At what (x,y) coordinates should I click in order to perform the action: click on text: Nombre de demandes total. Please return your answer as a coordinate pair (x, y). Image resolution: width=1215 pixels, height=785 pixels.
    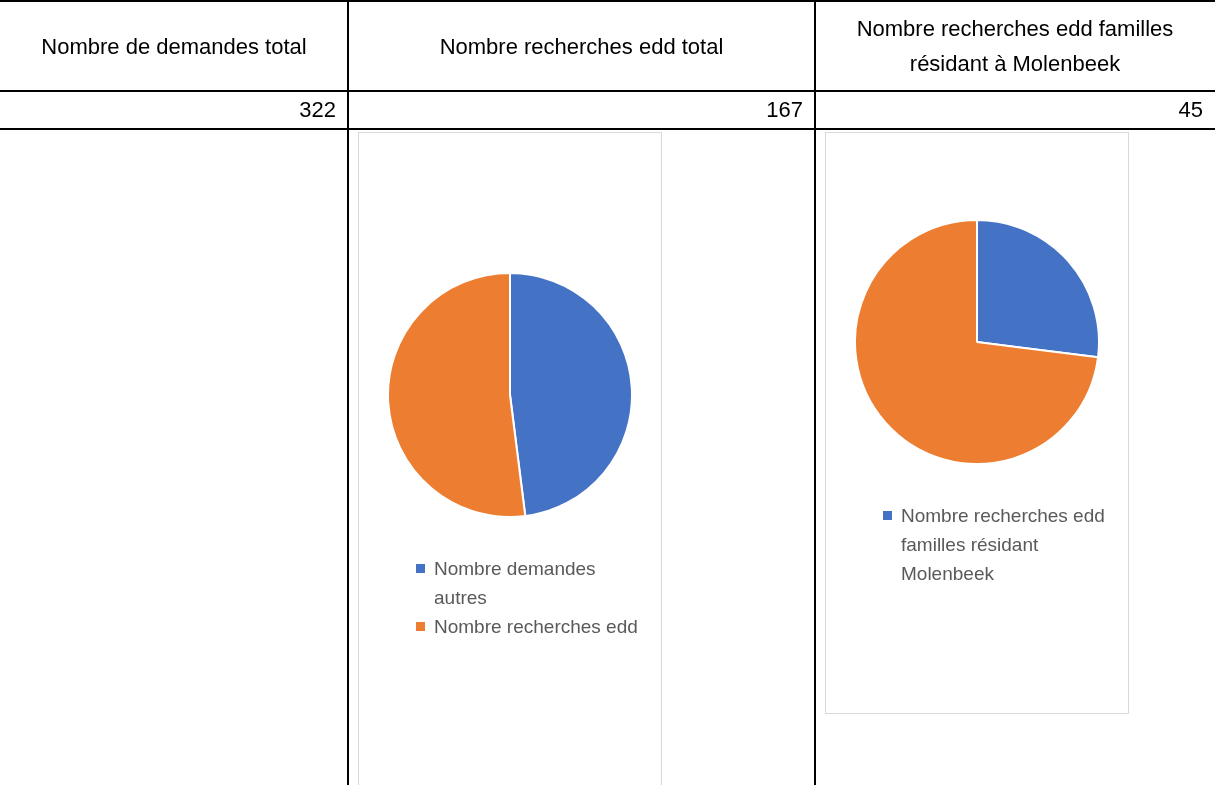
    Looking at the image, I should click on (174, 46).